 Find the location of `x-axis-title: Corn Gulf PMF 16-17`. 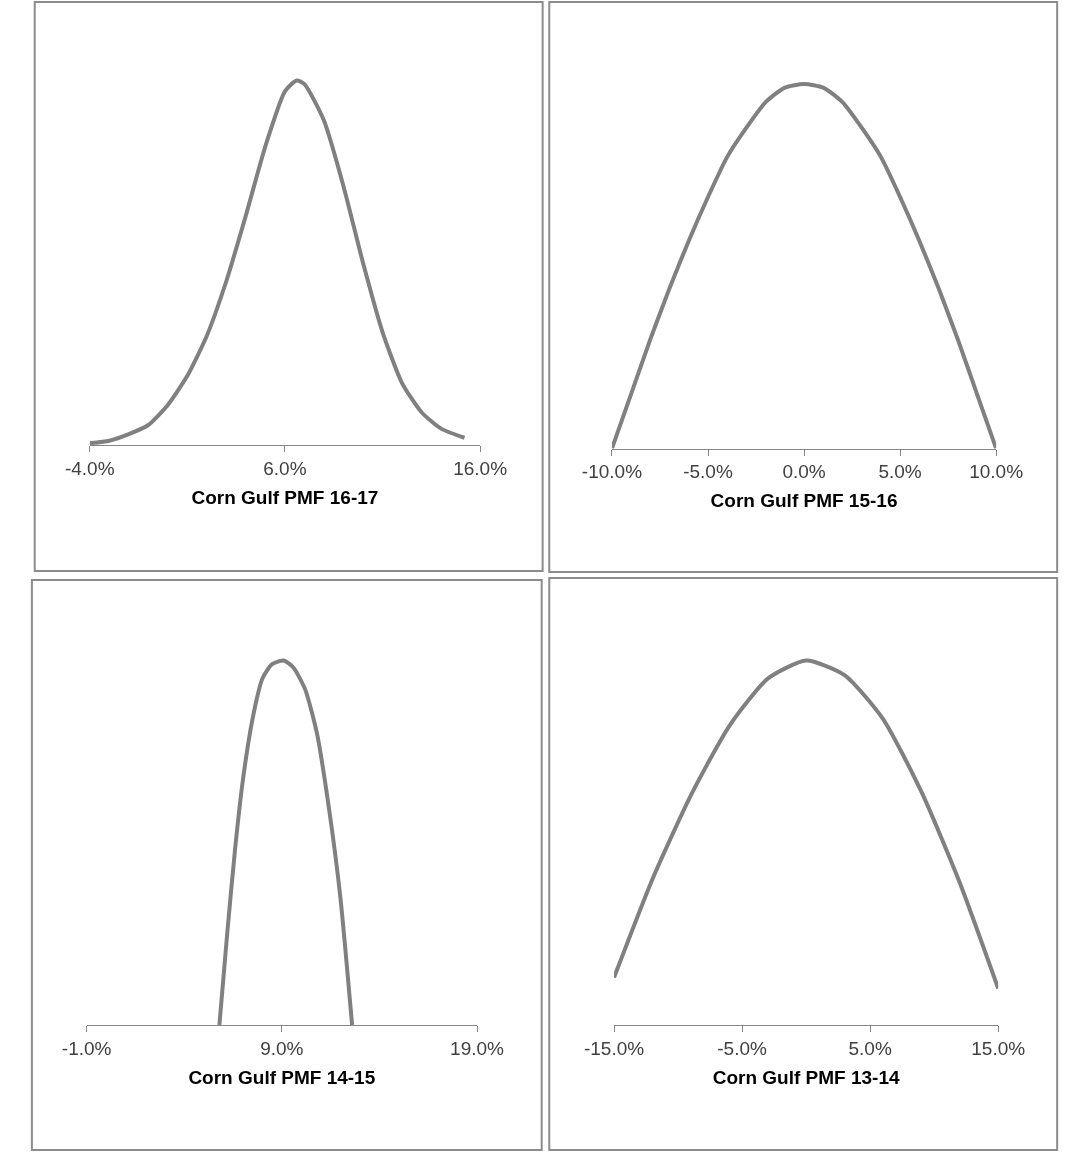

x-axis-title: Corn Gulf PMF 16-17 is located at coordinates (285, 497).